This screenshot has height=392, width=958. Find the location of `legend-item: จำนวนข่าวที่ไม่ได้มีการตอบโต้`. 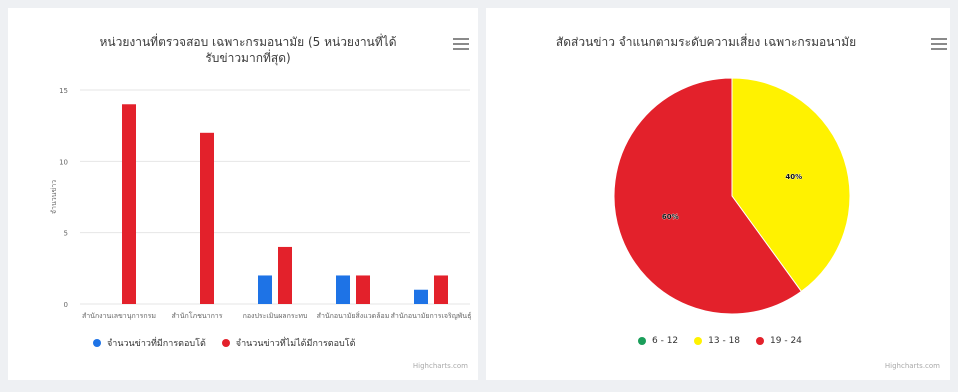

legend-item: จำนวนข่าวที่ไม่ได้มีการตอบโต้ is located at coordinates (288, 343).